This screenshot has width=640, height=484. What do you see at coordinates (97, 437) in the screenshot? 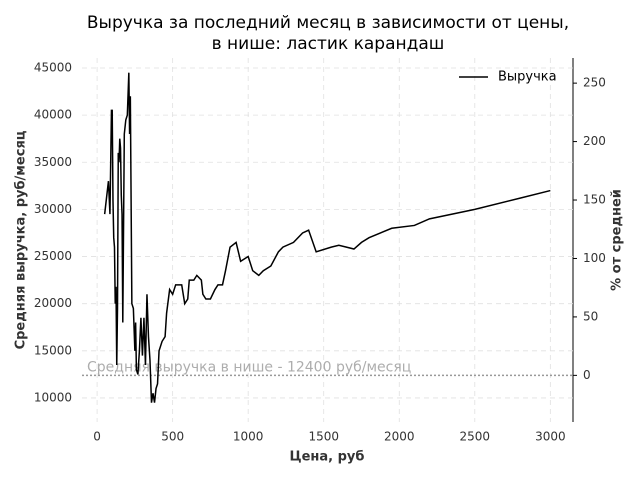
I see `x-tick-label: 0` at bounding box center [97, 437].